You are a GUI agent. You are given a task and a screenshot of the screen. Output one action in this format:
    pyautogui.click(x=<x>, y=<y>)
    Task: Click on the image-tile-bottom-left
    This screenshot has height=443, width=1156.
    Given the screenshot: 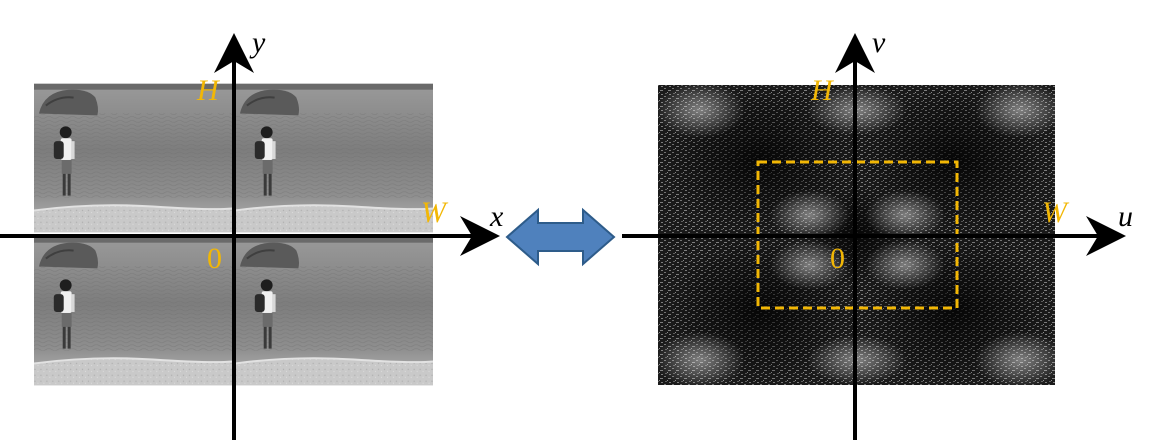 What is the action you would take?
    pyautogui.click(x=133, y=311)
    